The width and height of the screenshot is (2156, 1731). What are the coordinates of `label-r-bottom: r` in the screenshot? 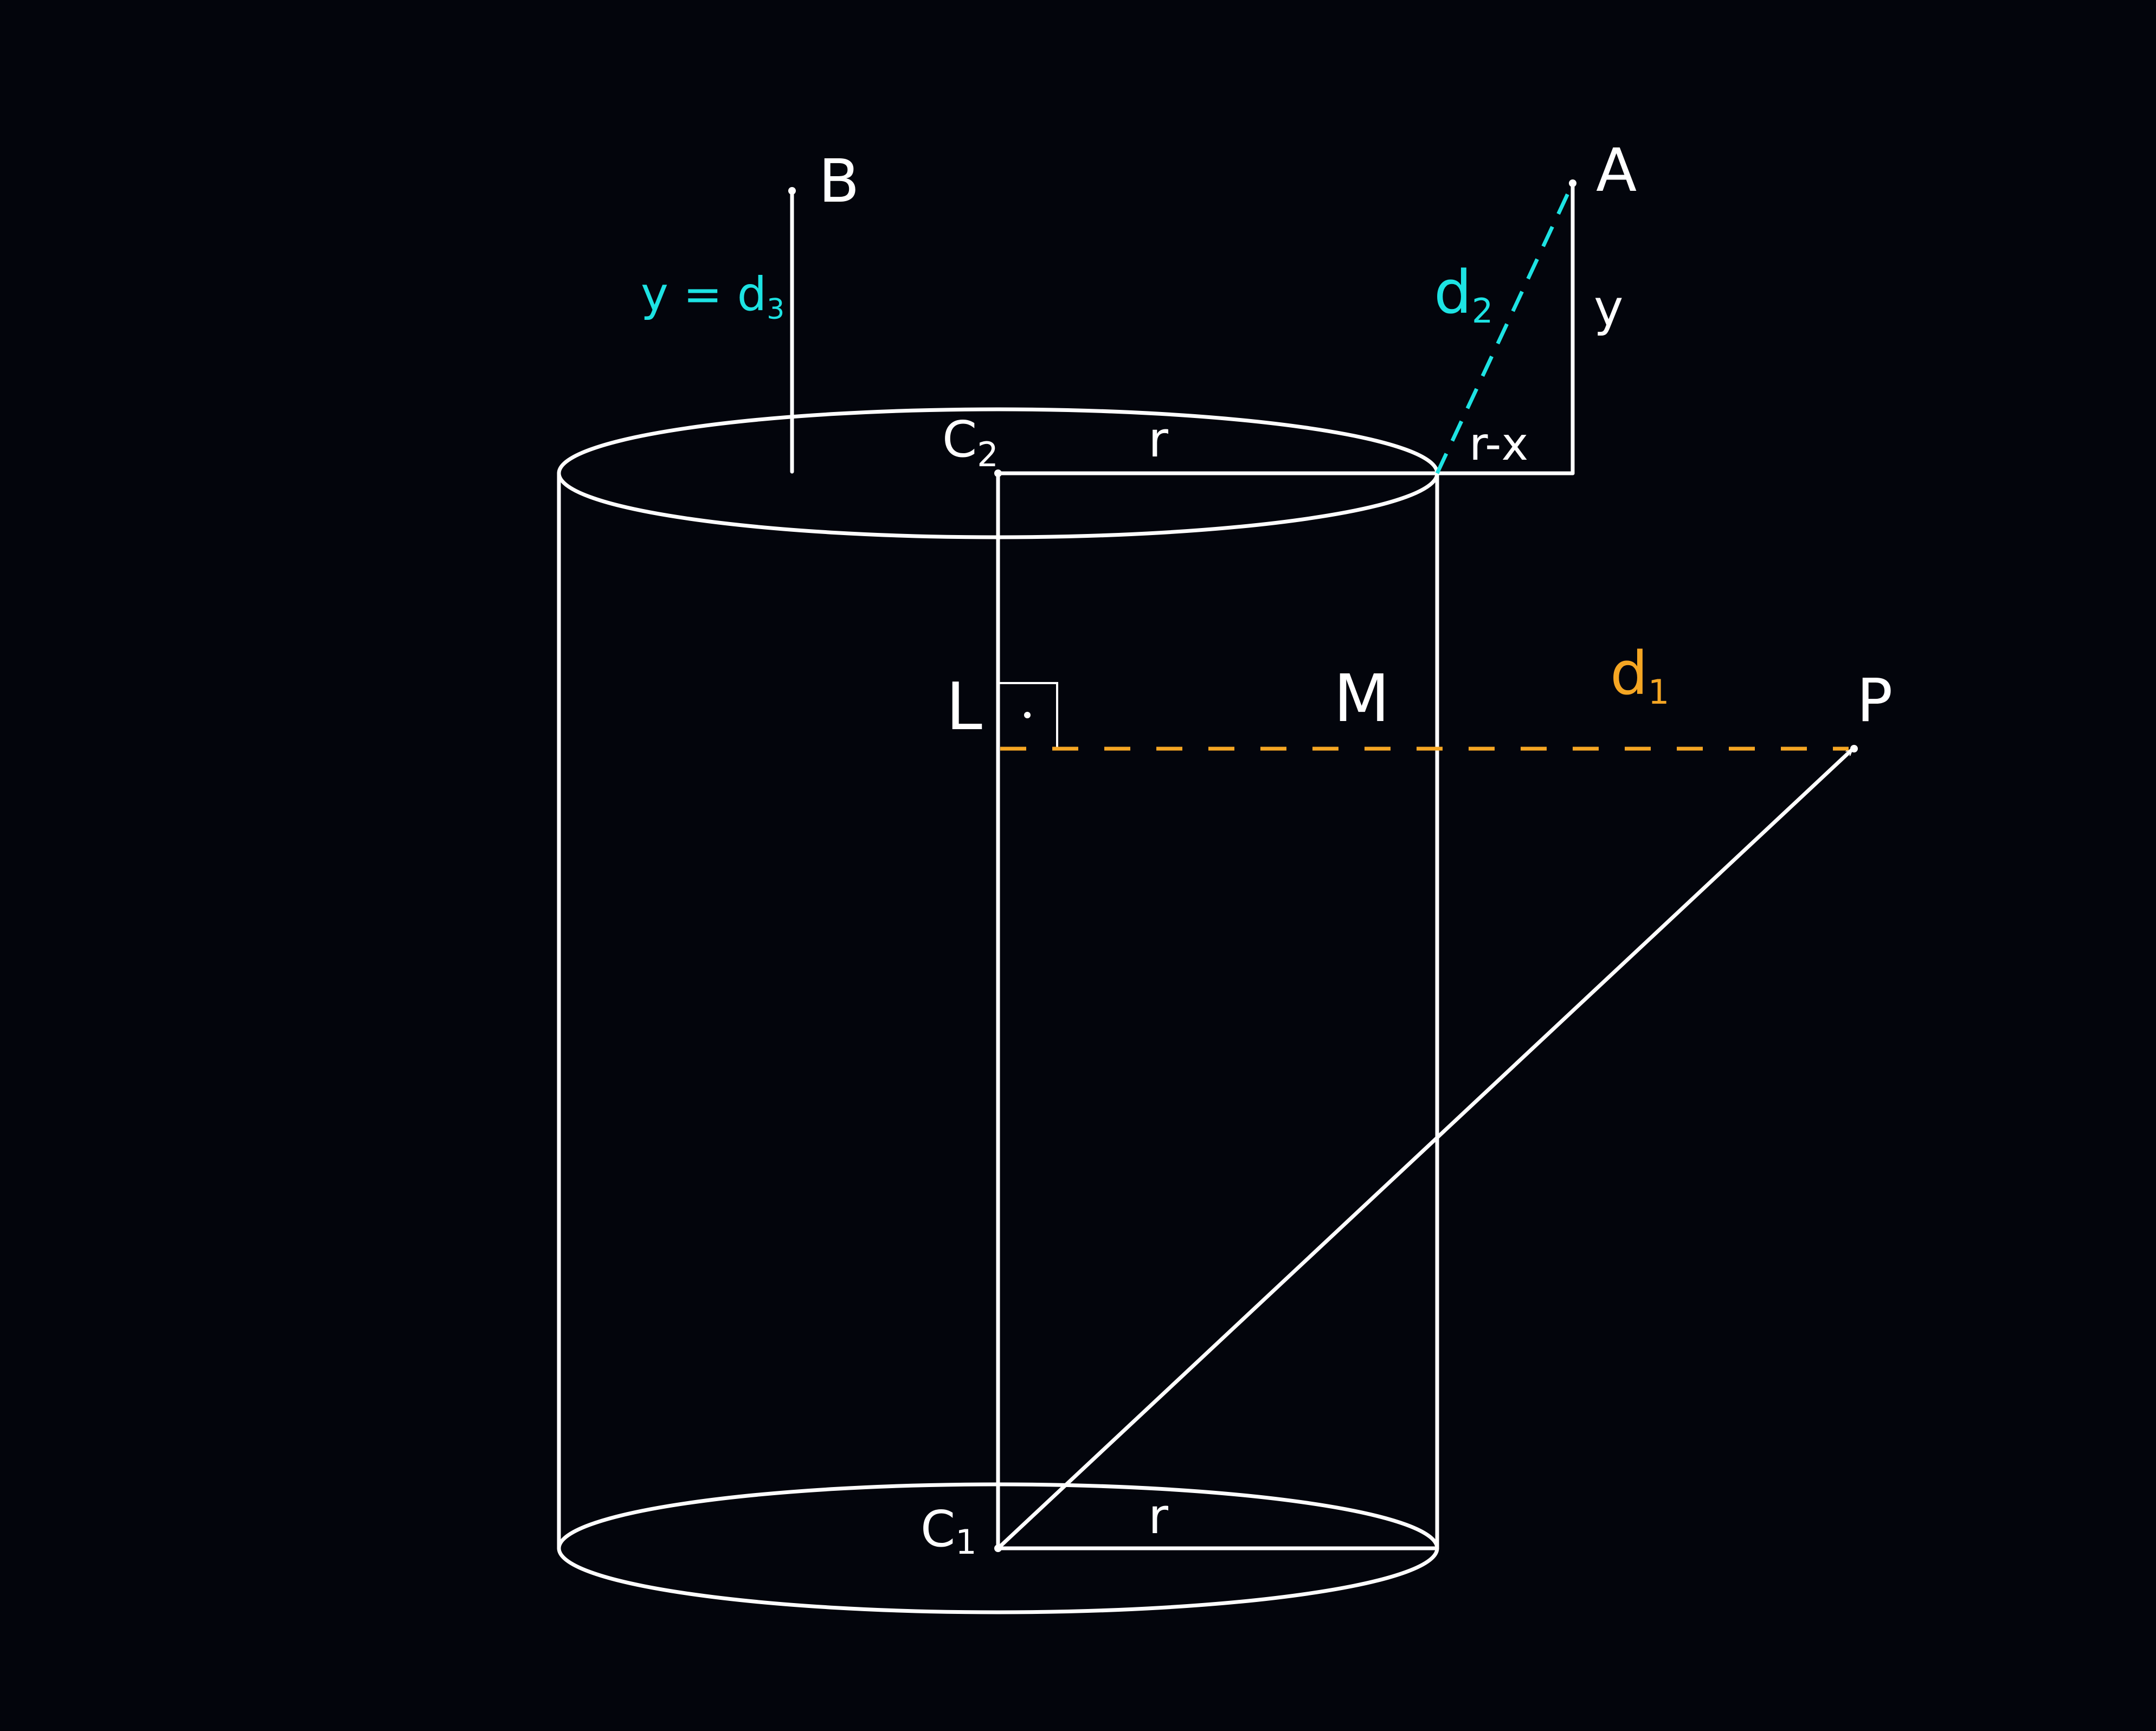 It's located at (1158, 1516).